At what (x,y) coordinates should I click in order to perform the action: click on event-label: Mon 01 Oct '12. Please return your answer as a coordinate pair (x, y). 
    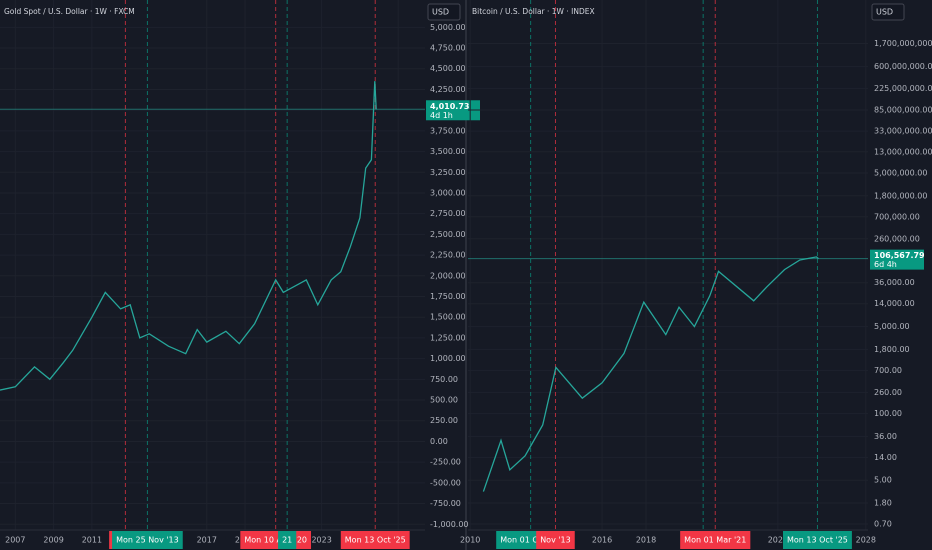
    Looking at the image, I should click on (530, 540).